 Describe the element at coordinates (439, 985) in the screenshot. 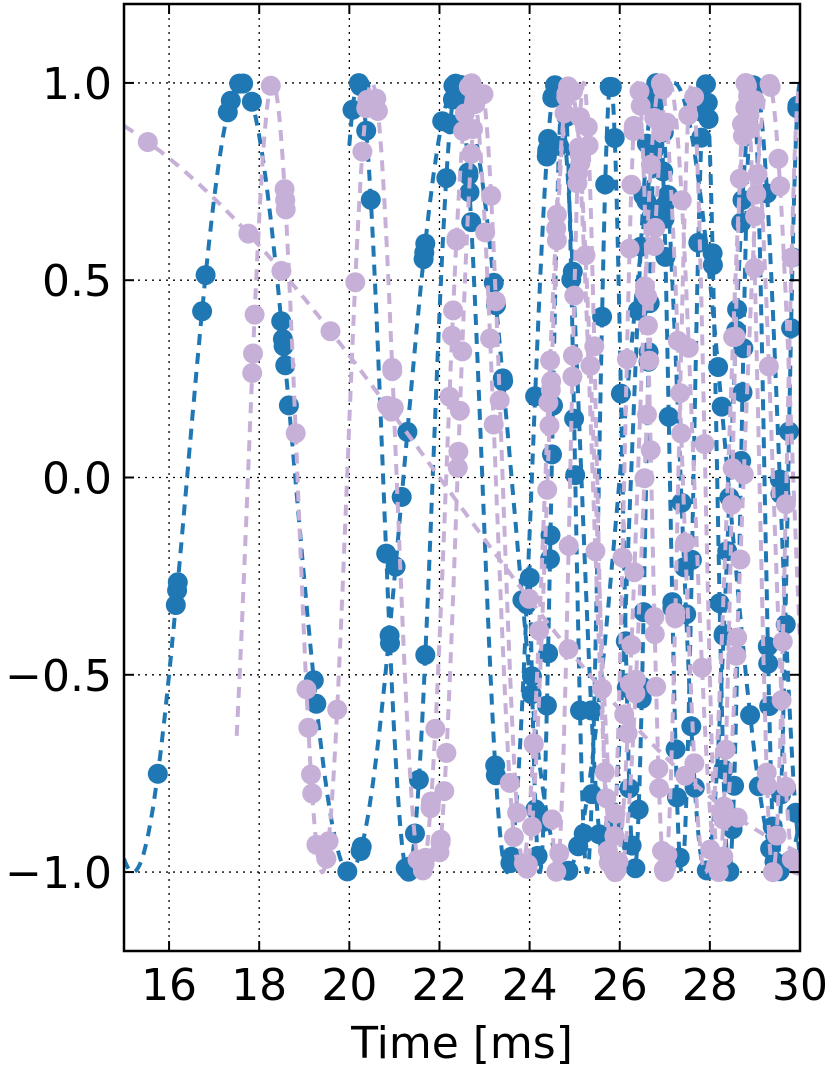

I see `x-tick-label-3: 22` at that location.